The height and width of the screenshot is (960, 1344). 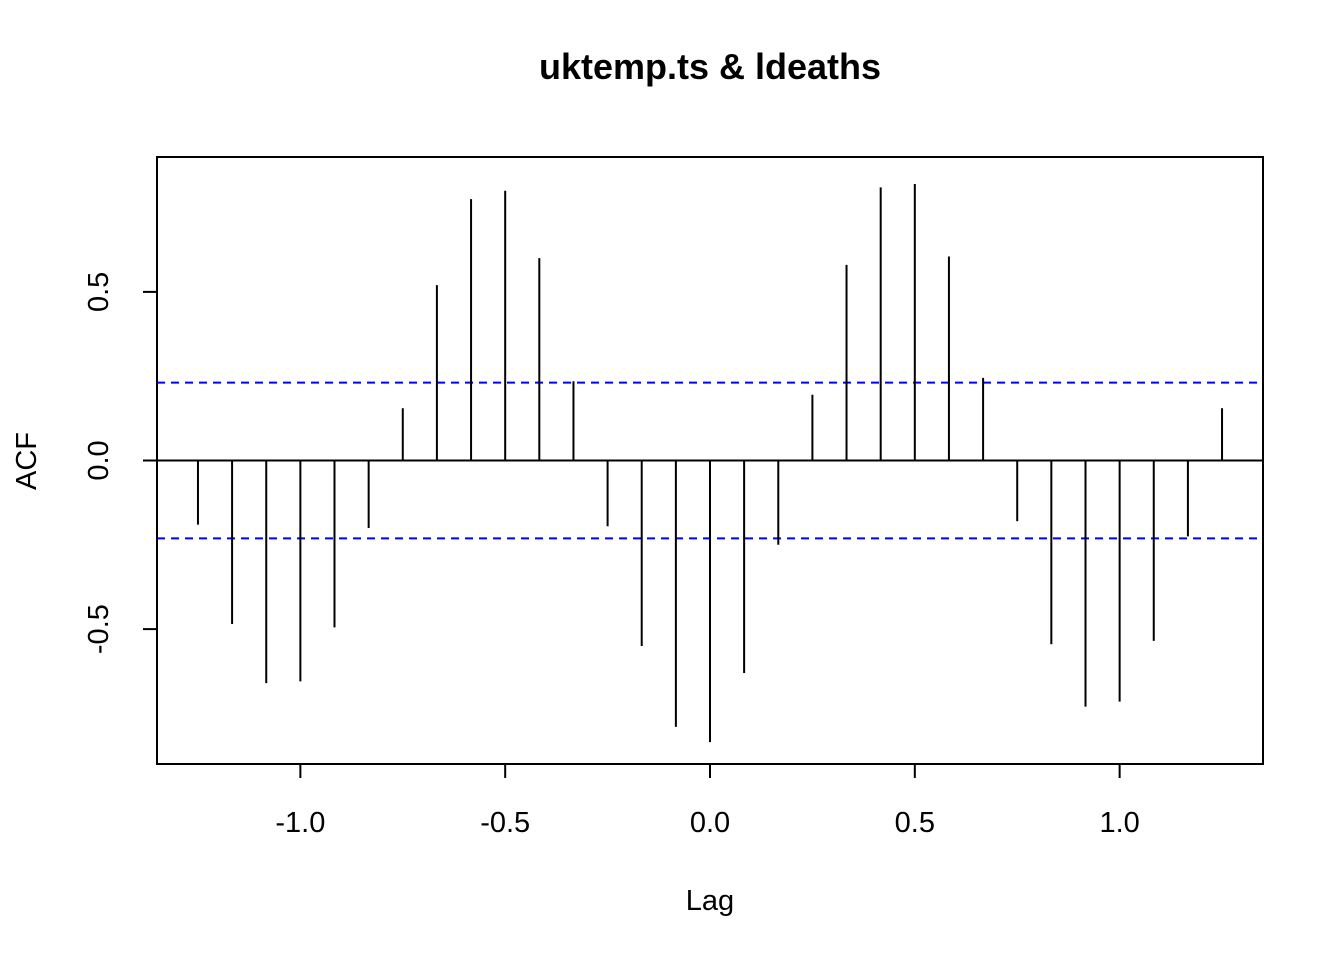 What do you see at coordinates (505, 823) in the screenshot?
I see `x-tick-label: -0.5` at bounding box center [505, 823].